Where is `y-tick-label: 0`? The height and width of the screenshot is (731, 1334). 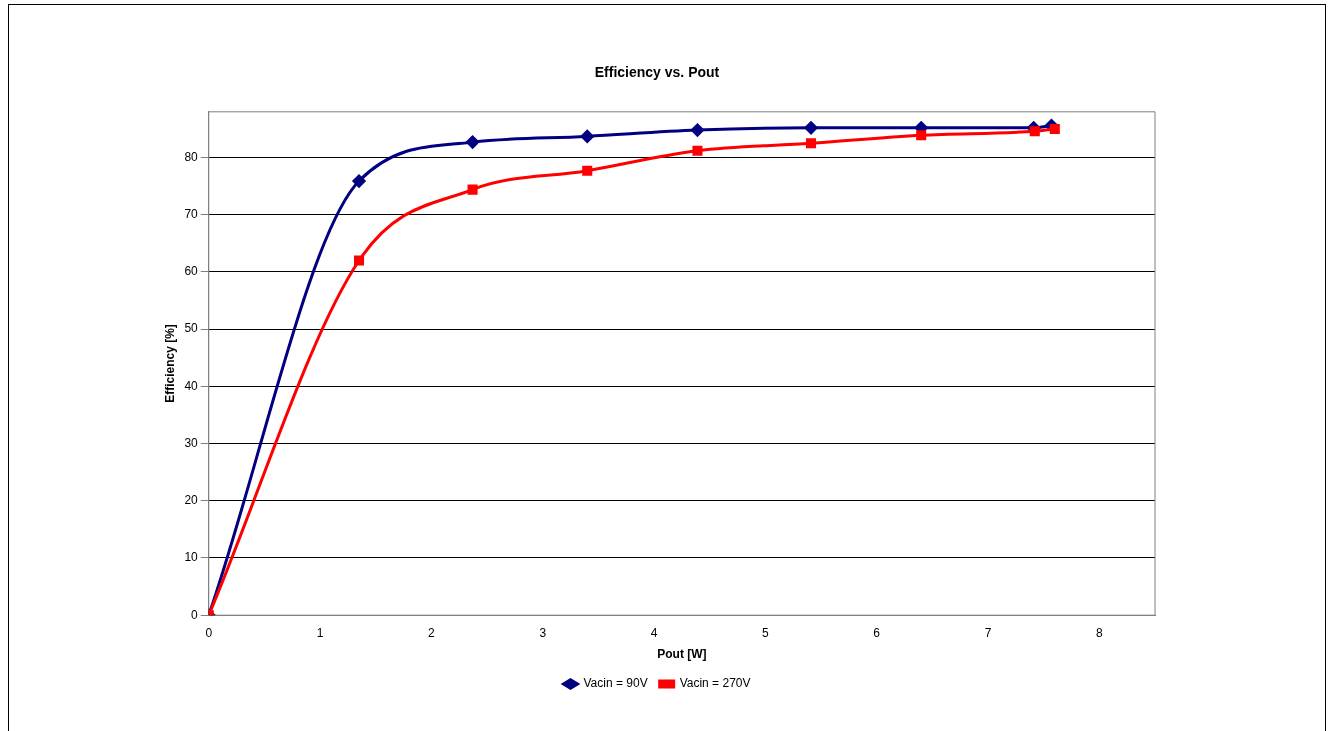 y-tick-label: 0 is located at coordinates (195, 614).